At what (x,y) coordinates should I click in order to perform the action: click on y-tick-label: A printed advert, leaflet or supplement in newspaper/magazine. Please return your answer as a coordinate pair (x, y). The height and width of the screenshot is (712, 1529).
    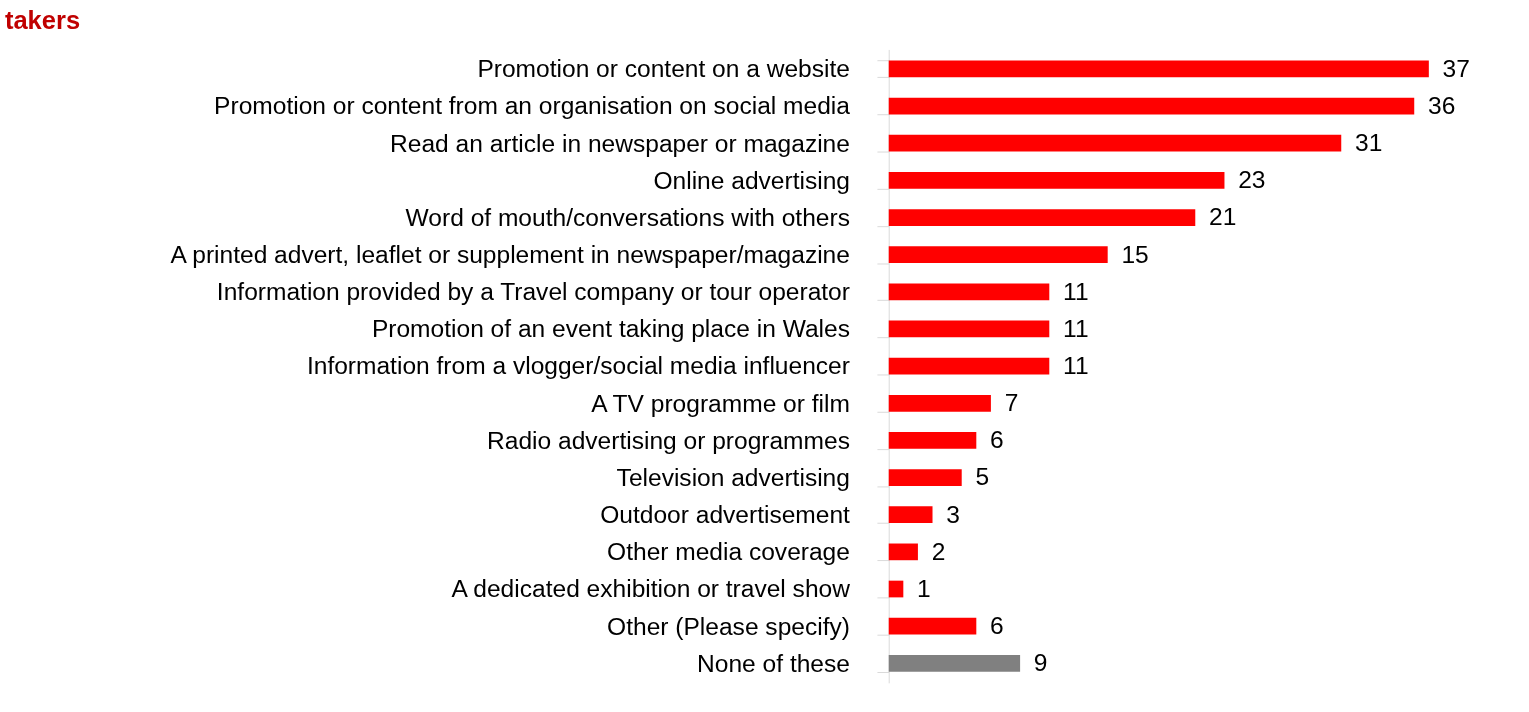
    Looking at the image, I should click on (510, 255).